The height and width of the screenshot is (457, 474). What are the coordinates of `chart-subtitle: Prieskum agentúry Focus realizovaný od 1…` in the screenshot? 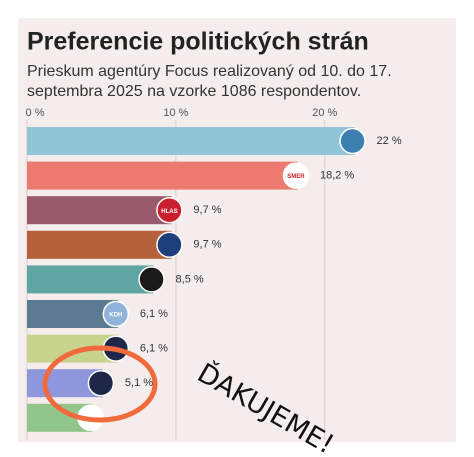 It's located at (209, 71).